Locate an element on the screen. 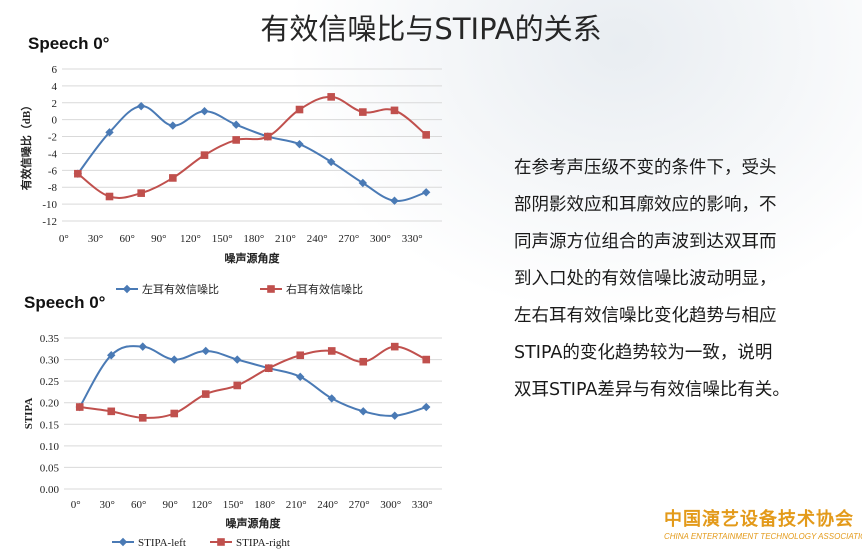  y-tick-label: 0.00 is located at coordinates (50, 490).